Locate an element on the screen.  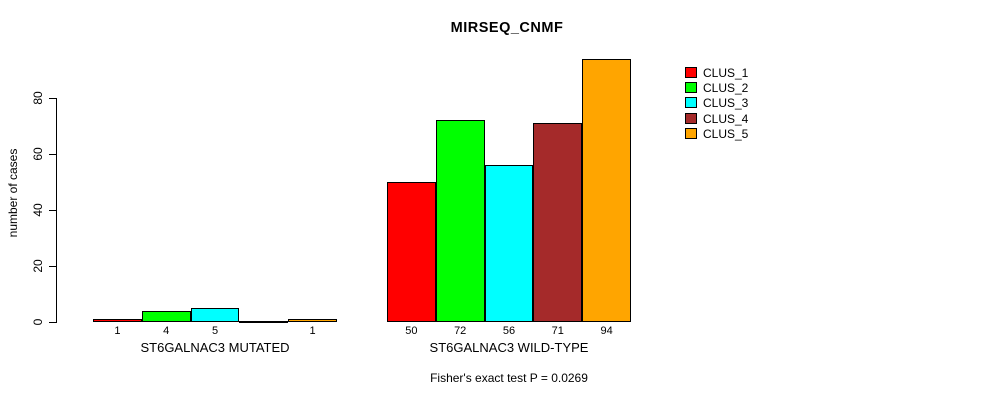
legend-label: CLUS_1 is located at coordinates (726, 73).